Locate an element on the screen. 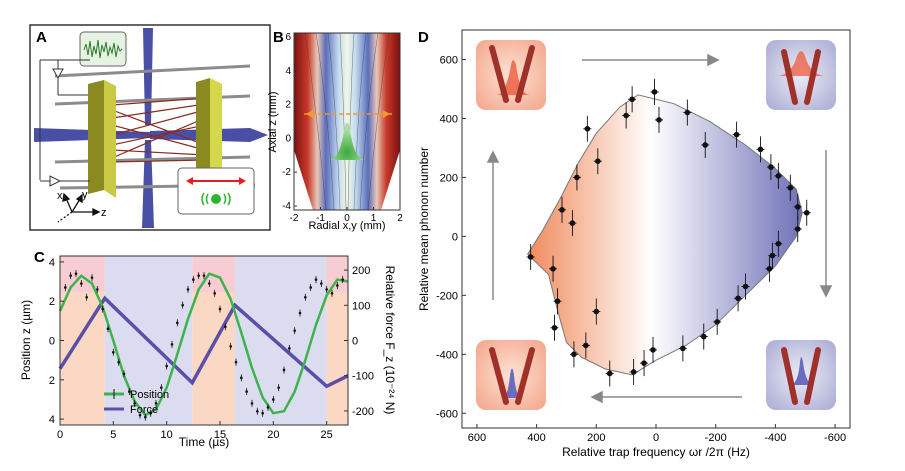 This screenshot has width=905, height=471. panel-b-x-tick-label: -1 is located at coordinates (320, 218).